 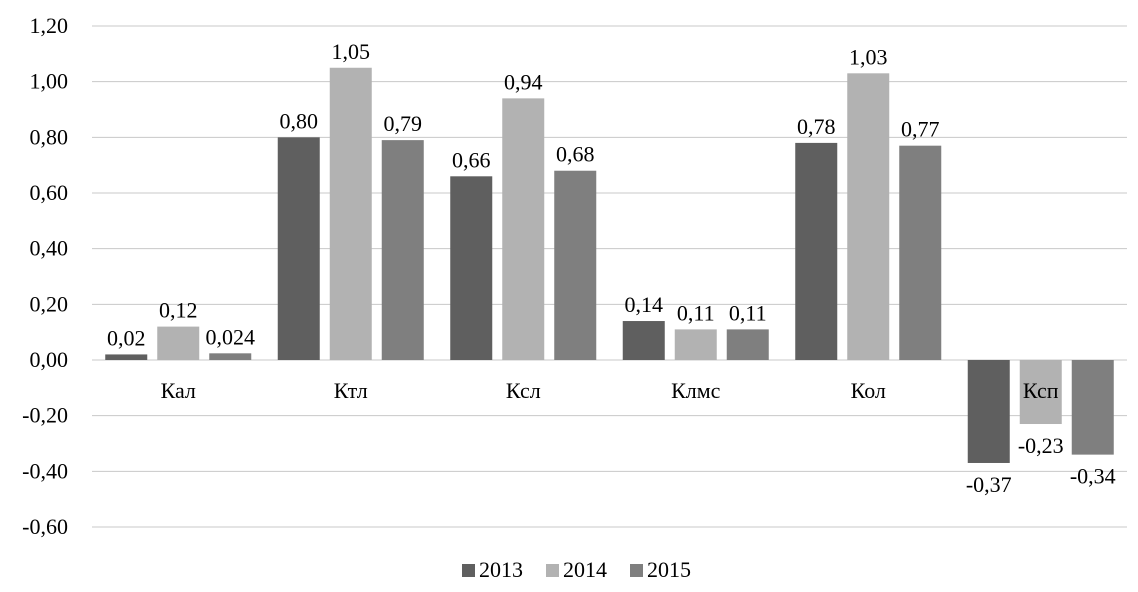 I want to click on data-label: -0,23, so click(x=1041, y=445).